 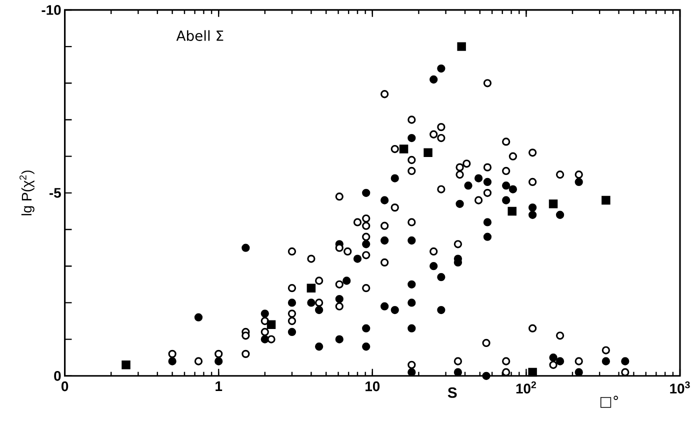 I want to click on y-tick-label: -10, so click(x=51, y=10).